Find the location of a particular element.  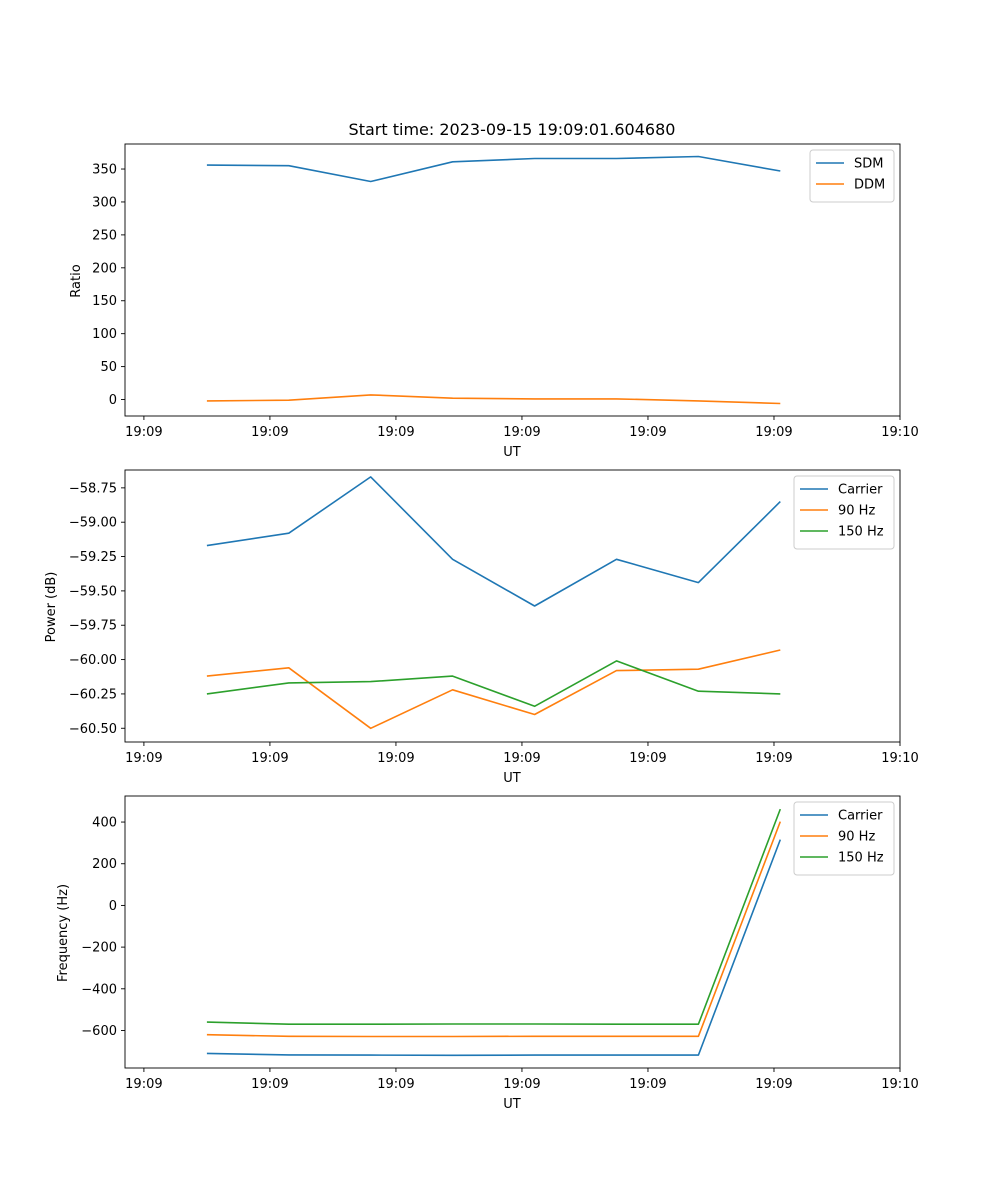

chart-title: Start time: 2023-09-15 19:09:01.604680 is located at coordinates (512, 129).